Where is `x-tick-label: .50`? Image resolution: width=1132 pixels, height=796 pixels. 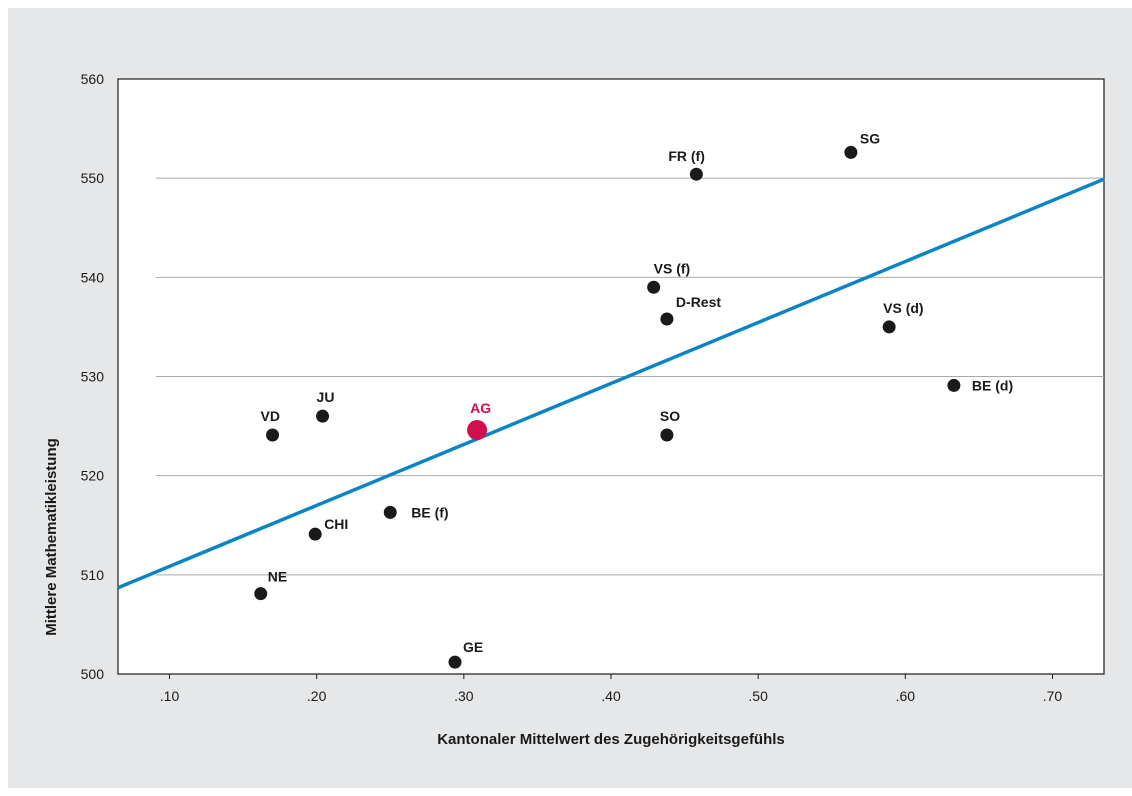 x-tick-label: .50 is located at coordinates (758, 696).